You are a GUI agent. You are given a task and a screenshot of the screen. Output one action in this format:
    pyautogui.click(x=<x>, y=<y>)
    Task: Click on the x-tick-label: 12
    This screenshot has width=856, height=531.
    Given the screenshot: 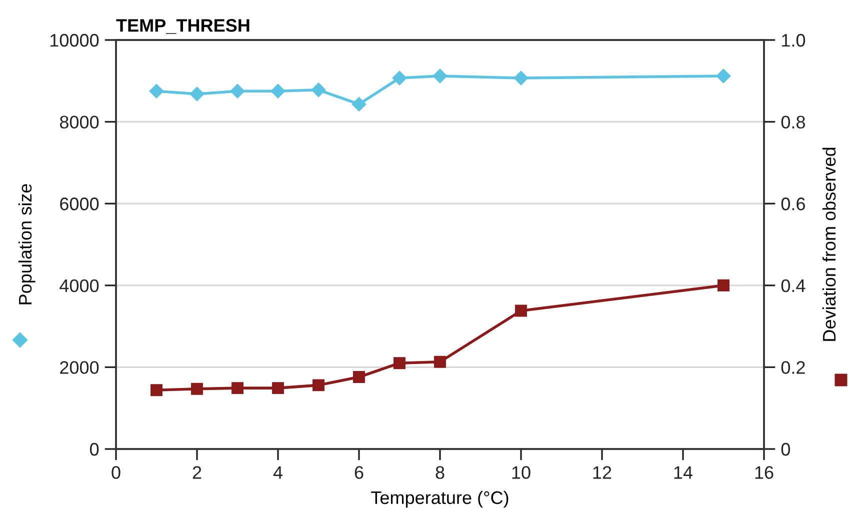 What is the action you would take?
    pyautogui.click(x=602, y=472)
    